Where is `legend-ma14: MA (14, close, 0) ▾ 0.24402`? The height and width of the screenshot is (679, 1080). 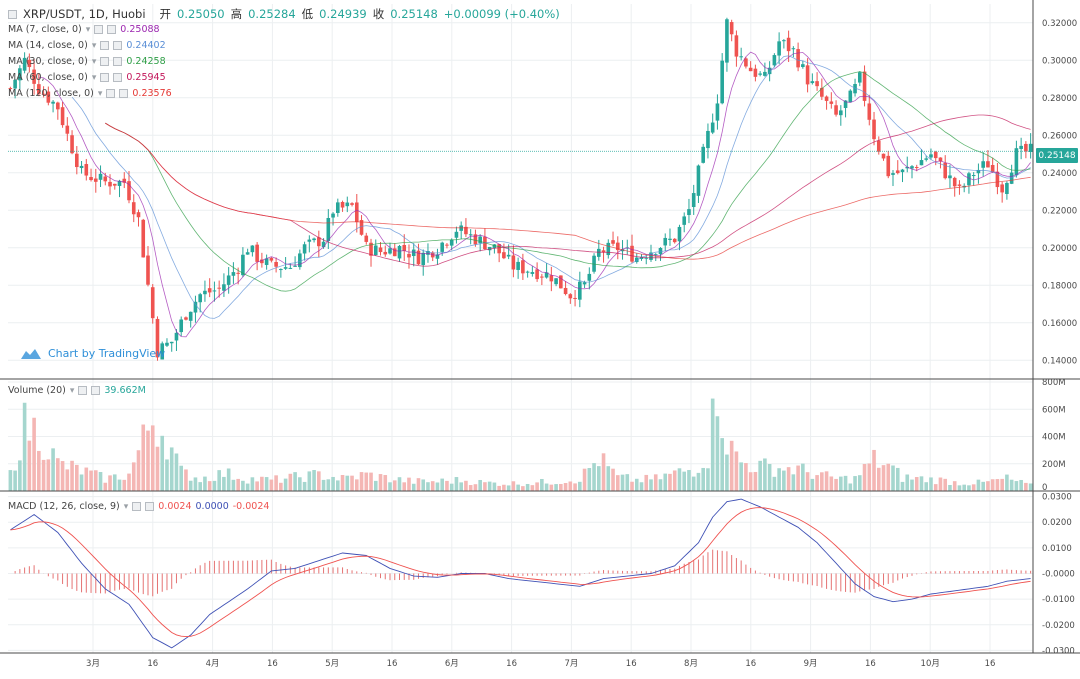 legend-ma14: MA (14, close, 0) ▾ 0.24402 is located at coordinates (87, 45).